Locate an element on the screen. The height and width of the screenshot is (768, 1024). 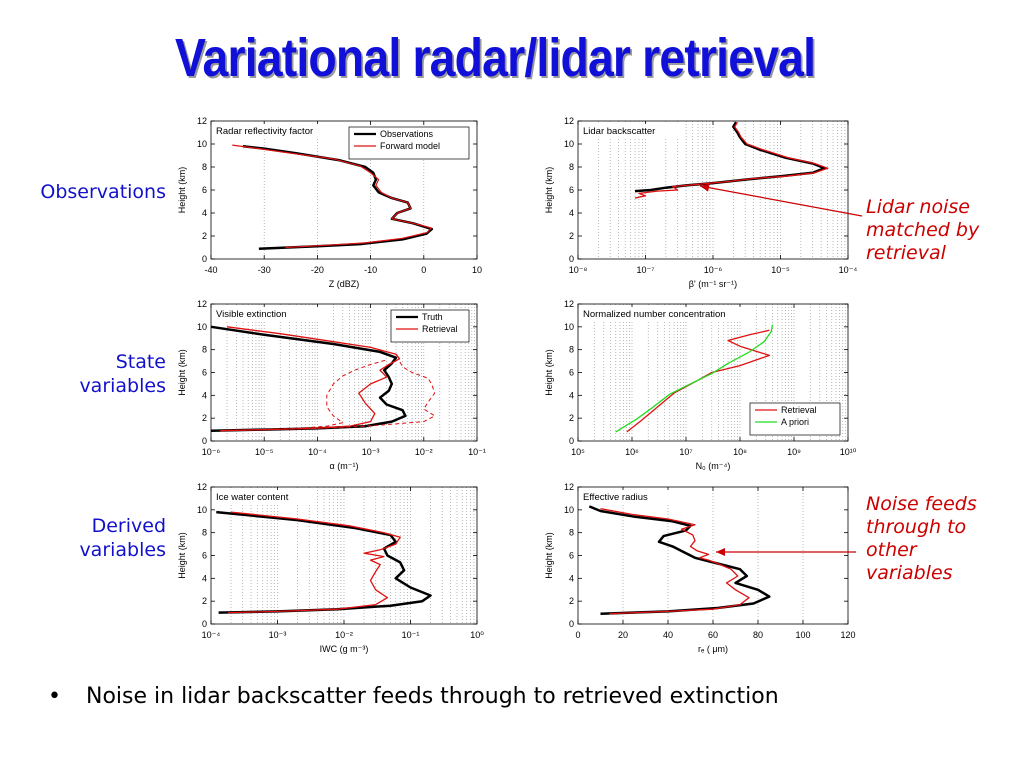
legend-label: Truth is located at coordinates (432, 317).